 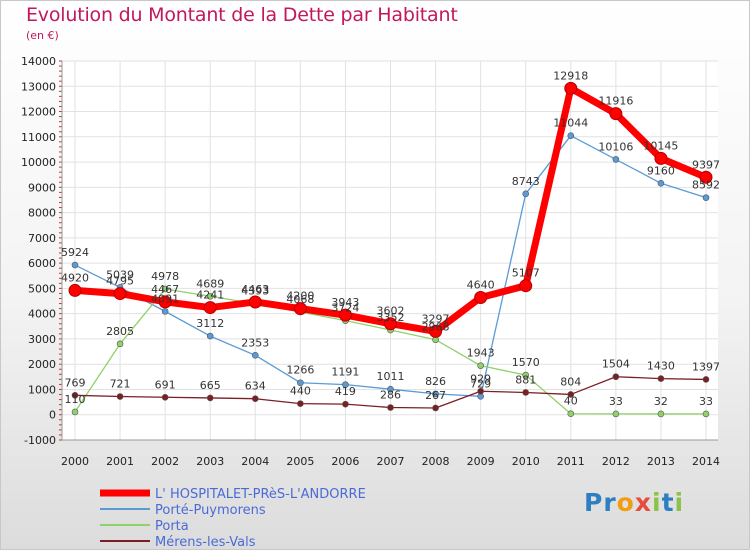 I want to click on data-label: 3602, so click(x=391, y=311).